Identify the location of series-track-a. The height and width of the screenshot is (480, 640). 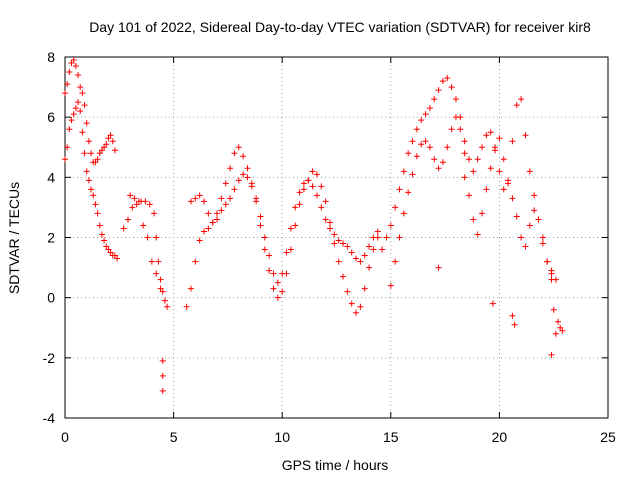
(90, 111).